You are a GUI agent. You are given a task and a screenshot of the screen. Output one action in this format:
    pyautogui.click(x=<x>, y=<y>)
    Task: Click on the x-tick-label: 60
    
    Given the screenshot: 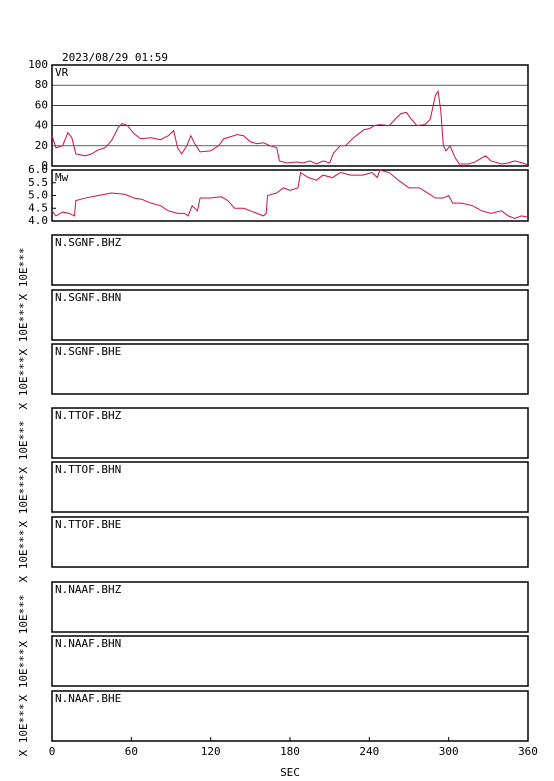 What is the action you would take?
    pyautogui.click(x=131, y=751)
    